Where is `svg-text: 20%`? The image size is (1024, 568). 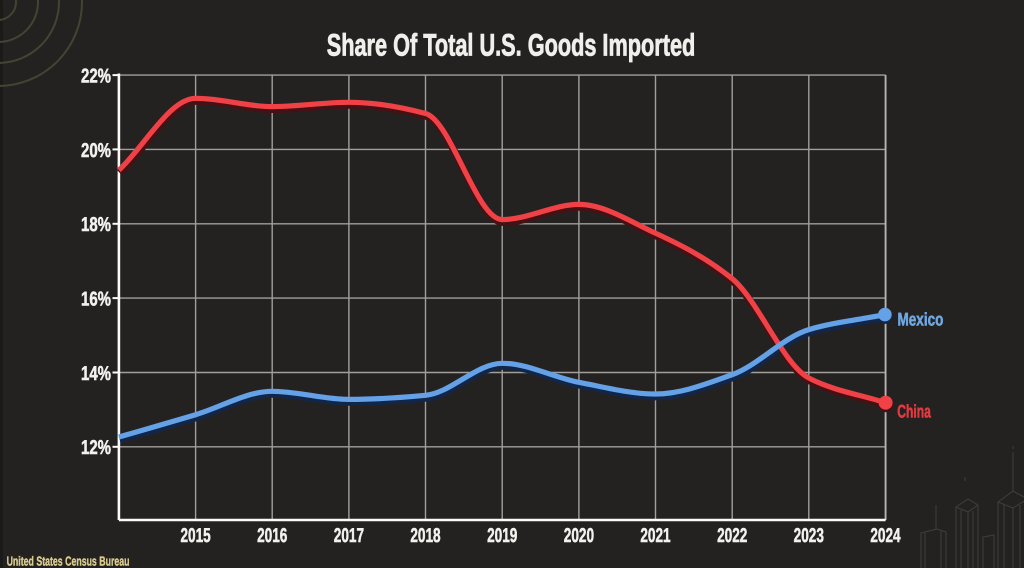
svg-text: 20% is located at coordinates (96, 151).